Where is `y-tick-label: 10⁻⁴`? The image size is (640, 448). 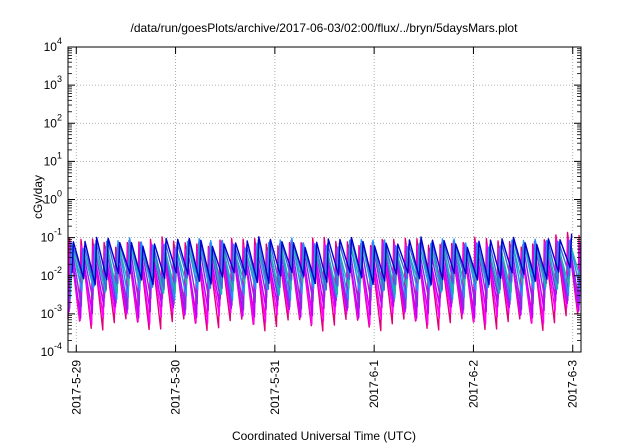 y-tick-label: 10⁻⁴ is located at coordinates (51, 350).